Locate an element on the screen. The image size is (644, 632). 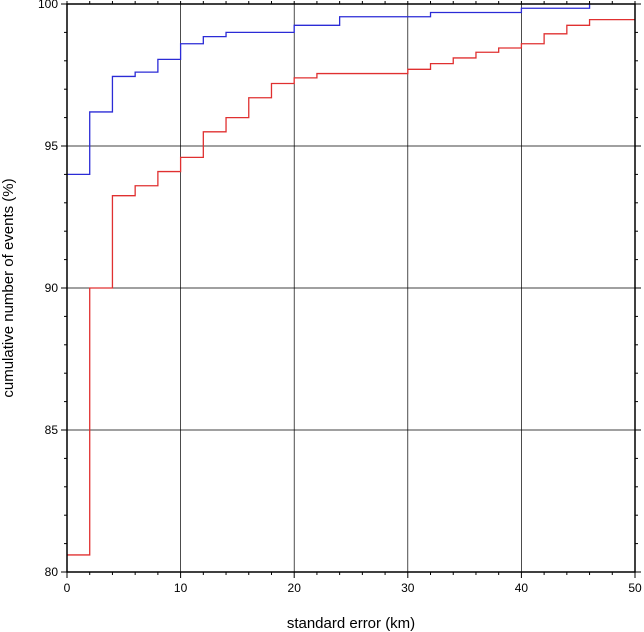
x-tick-label: 50 is located at coordinates (635, 588).